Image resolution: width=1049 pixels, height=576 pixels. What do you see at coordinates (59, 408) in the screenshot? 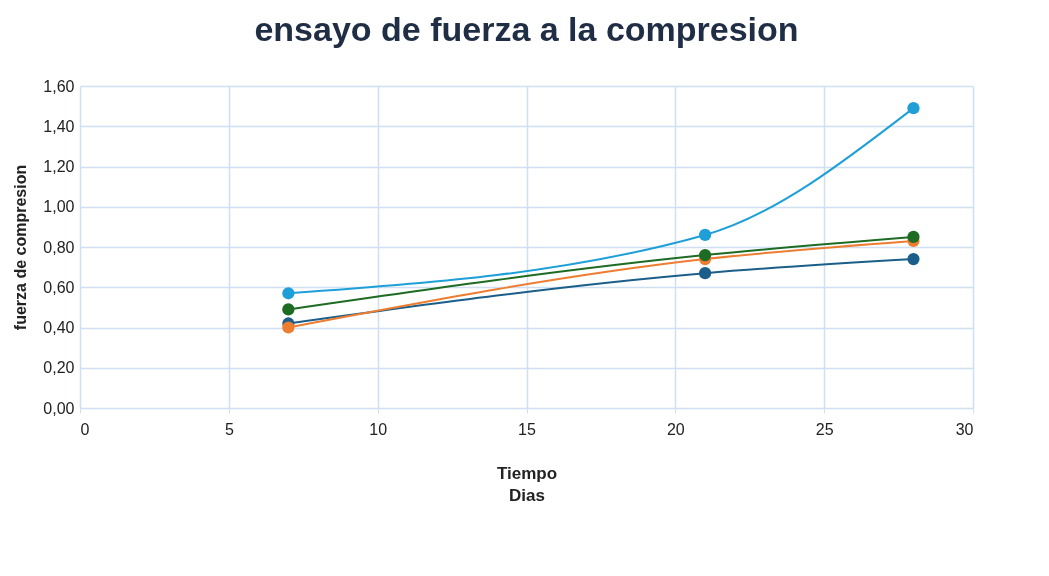
I see `y-tick-label: 0,00` at bounding box center [59, 408].